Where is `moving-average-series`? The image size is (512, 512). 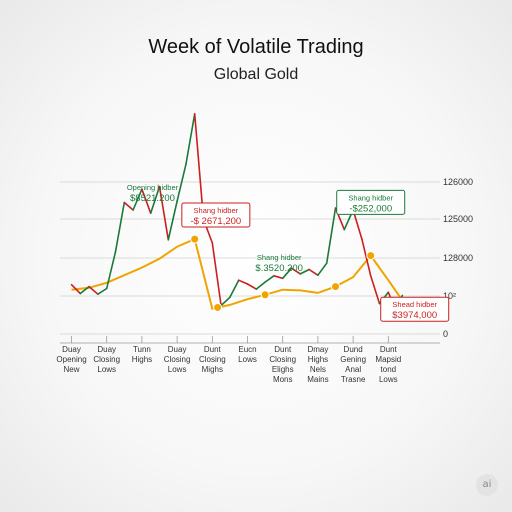 moving-average-series is located at coordinates (237, 273).